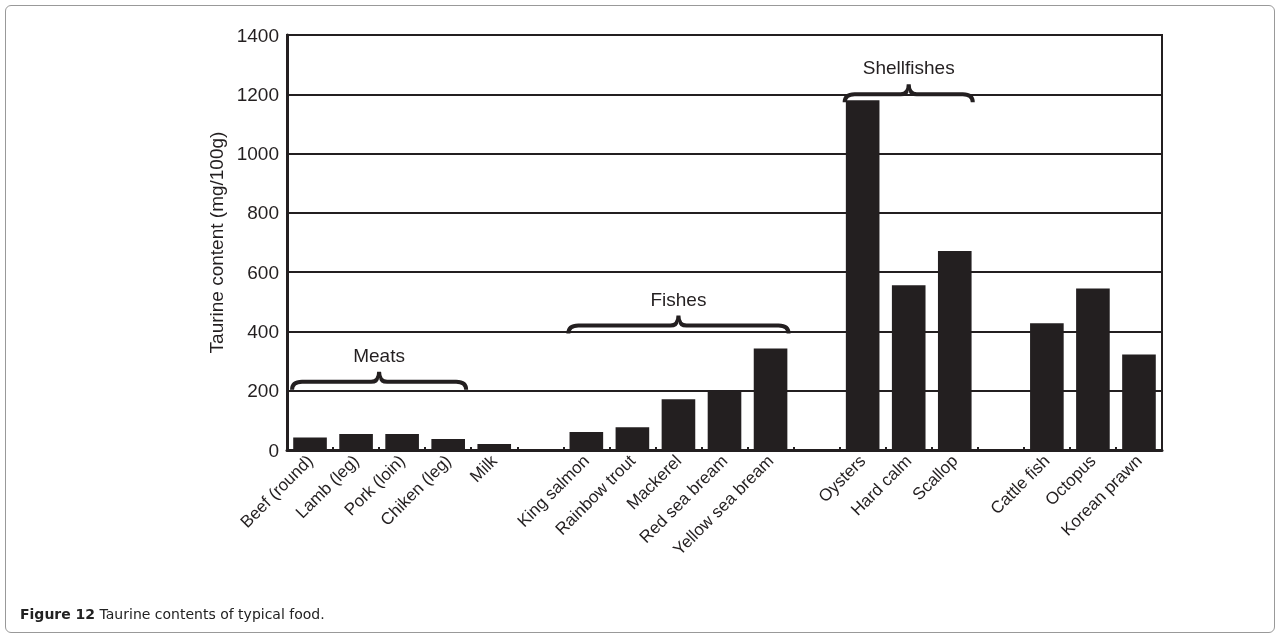 This screenshot has height=639, width=1282. I want to click on y-tick-label: 1400, so click(257, 35).